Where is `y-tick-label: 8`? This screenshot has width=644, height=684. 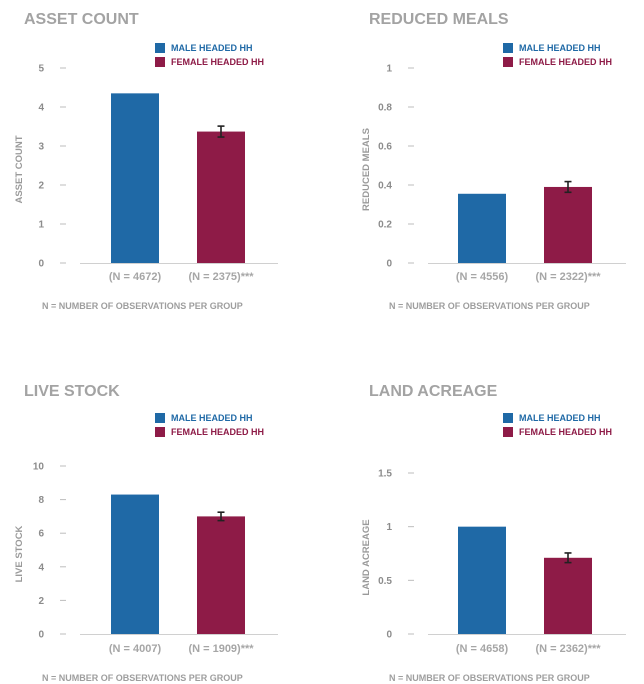 y-tick-label: 8 is located at coordinates (41, 500).